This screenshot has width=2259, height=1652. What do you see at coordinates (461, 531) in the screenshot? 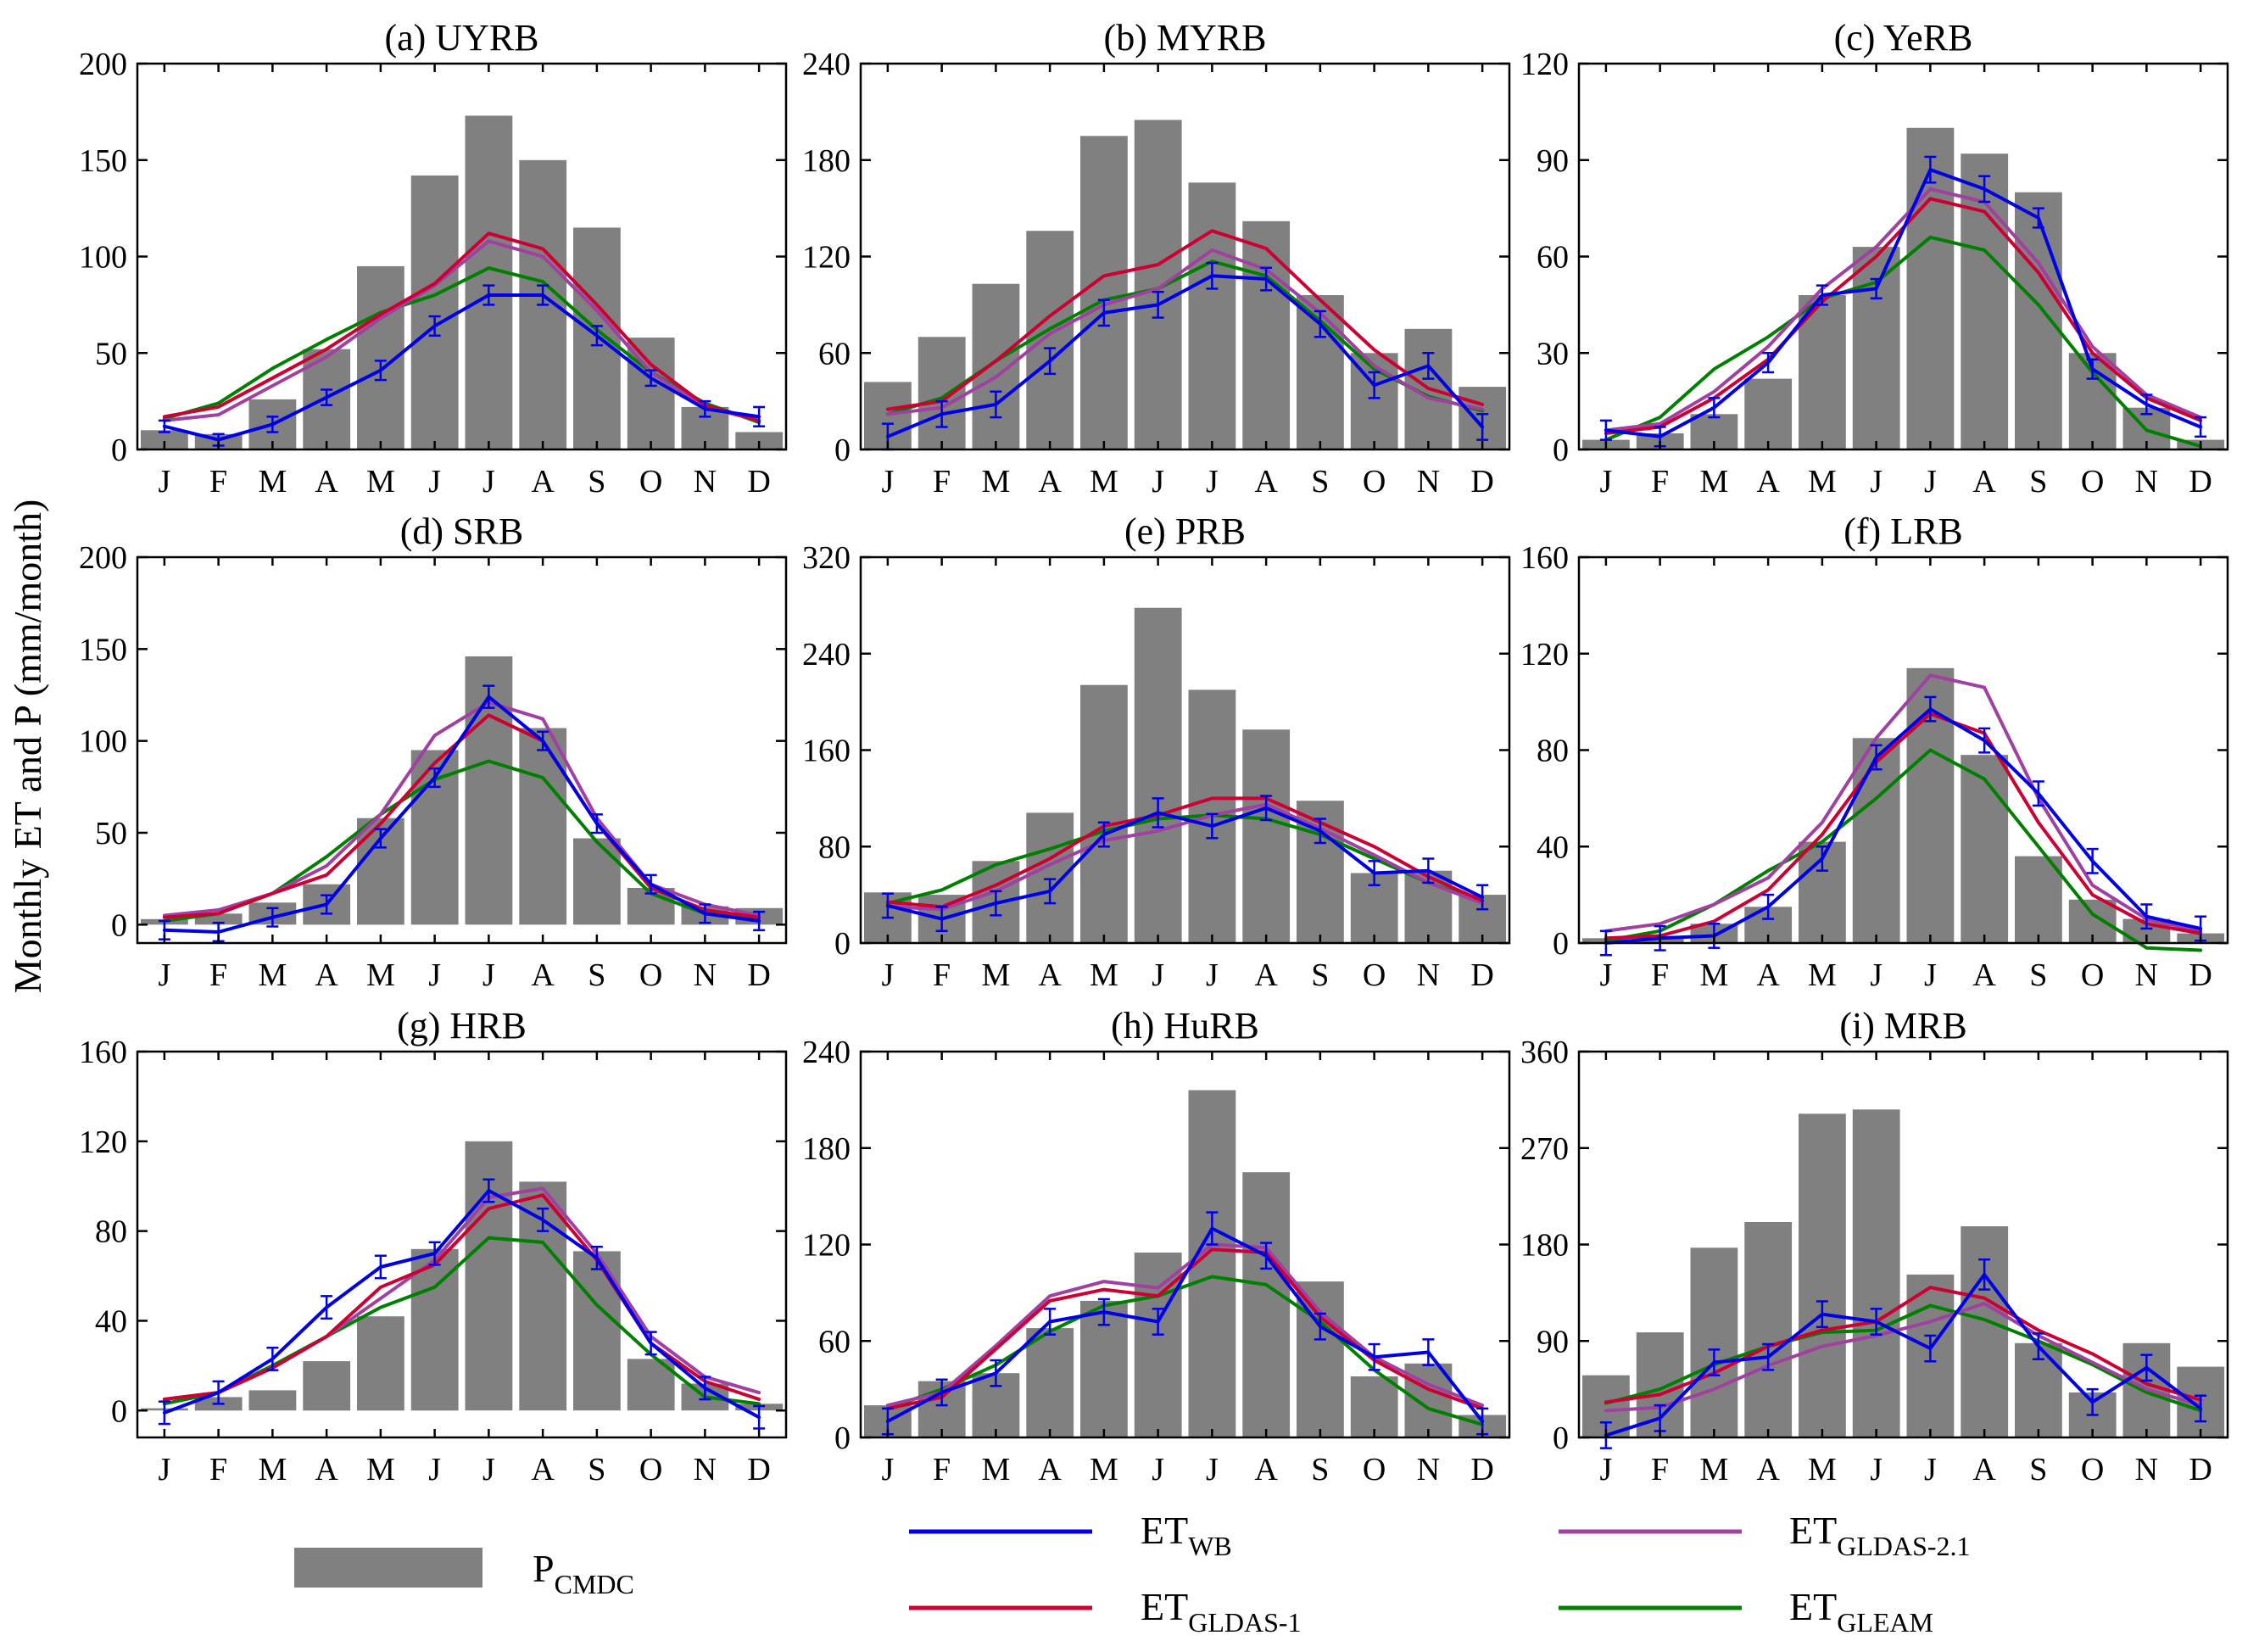
I see `panel-title: (d) SRB` at bounding box center [461, 531].